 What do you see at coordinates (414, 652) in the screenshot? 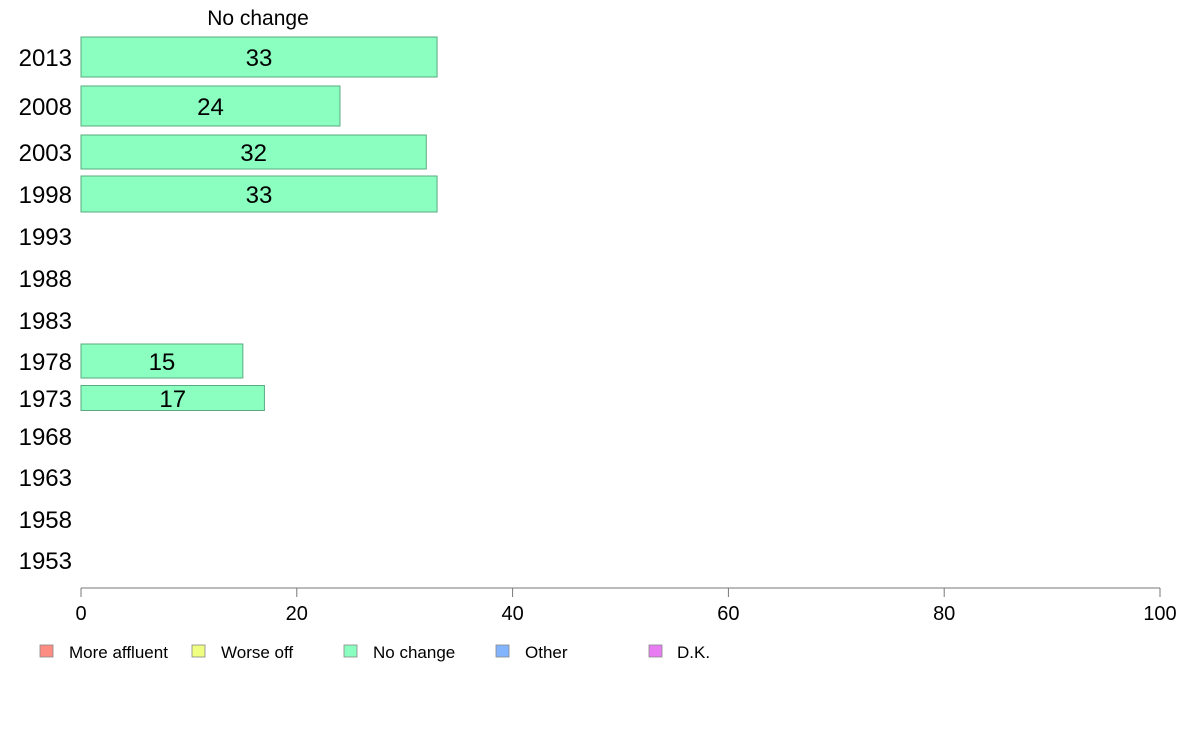
I see `legend-label-no-change: No change` at bounding box center [414, 652].